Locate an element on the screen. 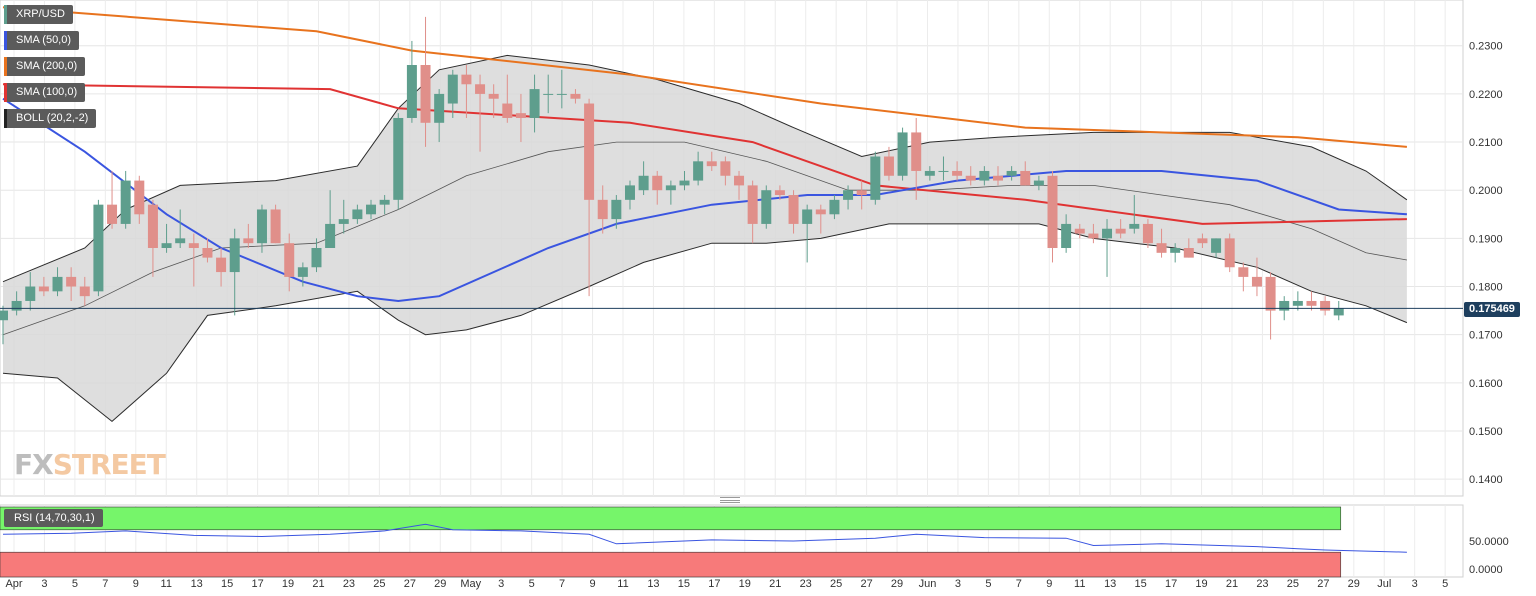 This screenshot has height=596, width=1536. rsi-curve is located at coordinates (704, 538).